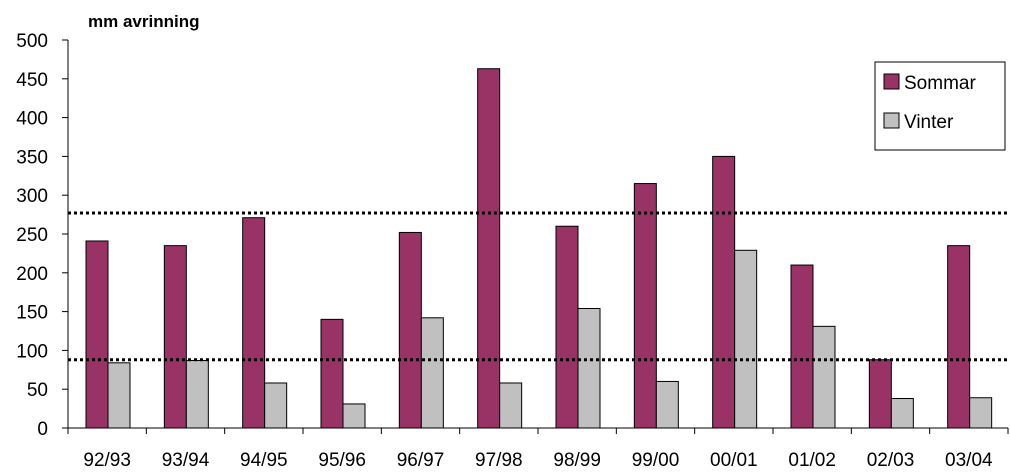 Image resolution: width=1010 pixels, height=474 pixels. What do you see at coordinates (32, 119) in the screenshot?
I see `y-tick-label: 400` at bounding box center [32, 119].